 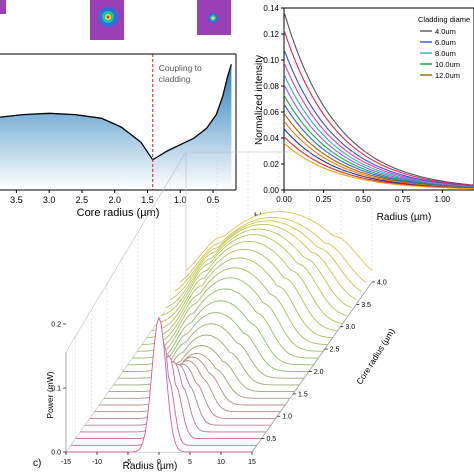 What do you see at coordinates (350, 327) in the screenshot?
I see `panel-c-z-tick-label: 3.0` at bounding box center [350, 327].